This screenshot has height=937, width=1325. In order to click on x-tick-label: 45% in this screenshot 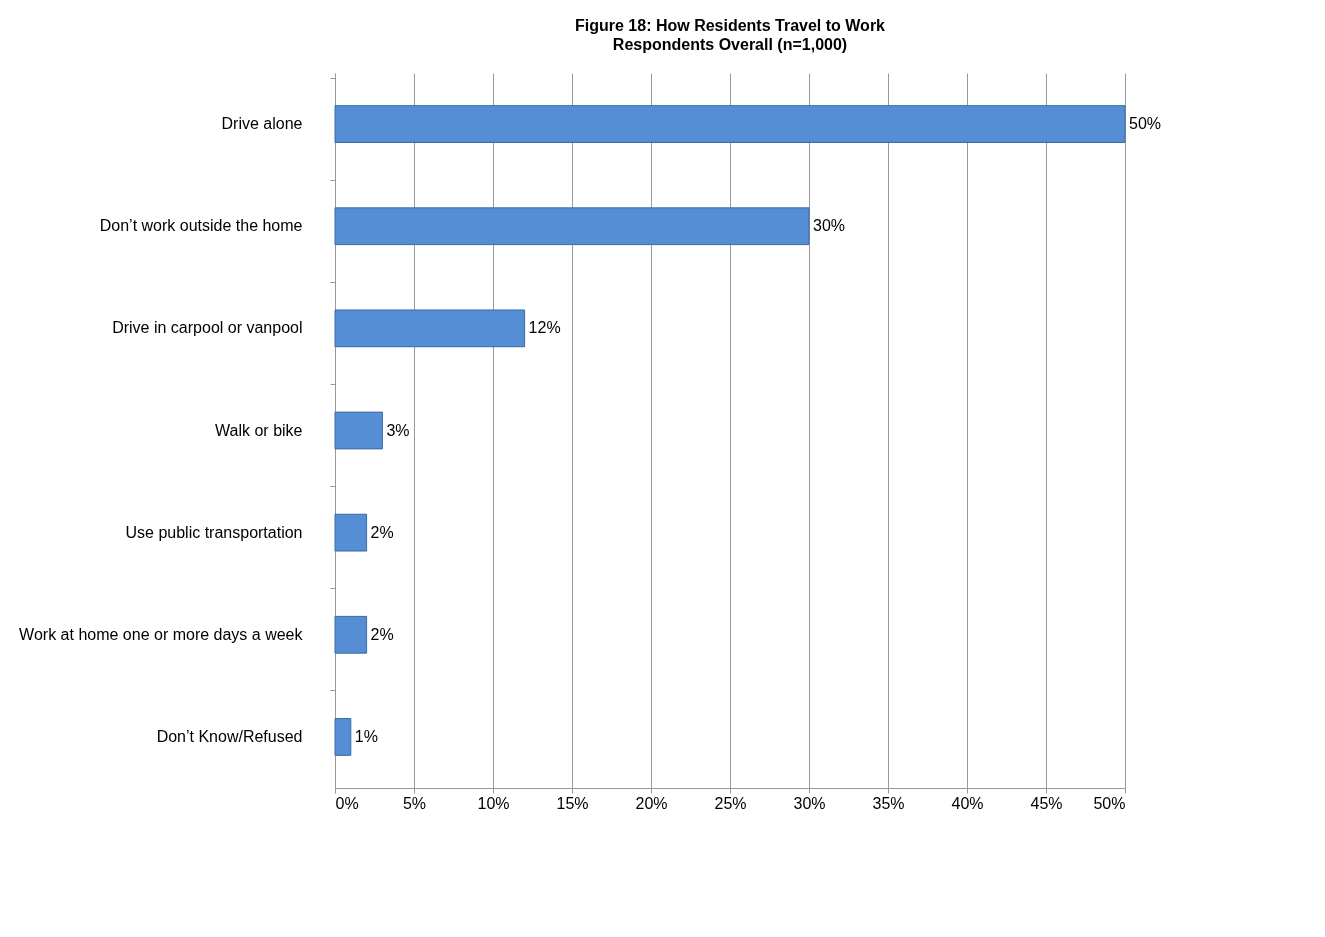, I will do `click(1046, 803)`.